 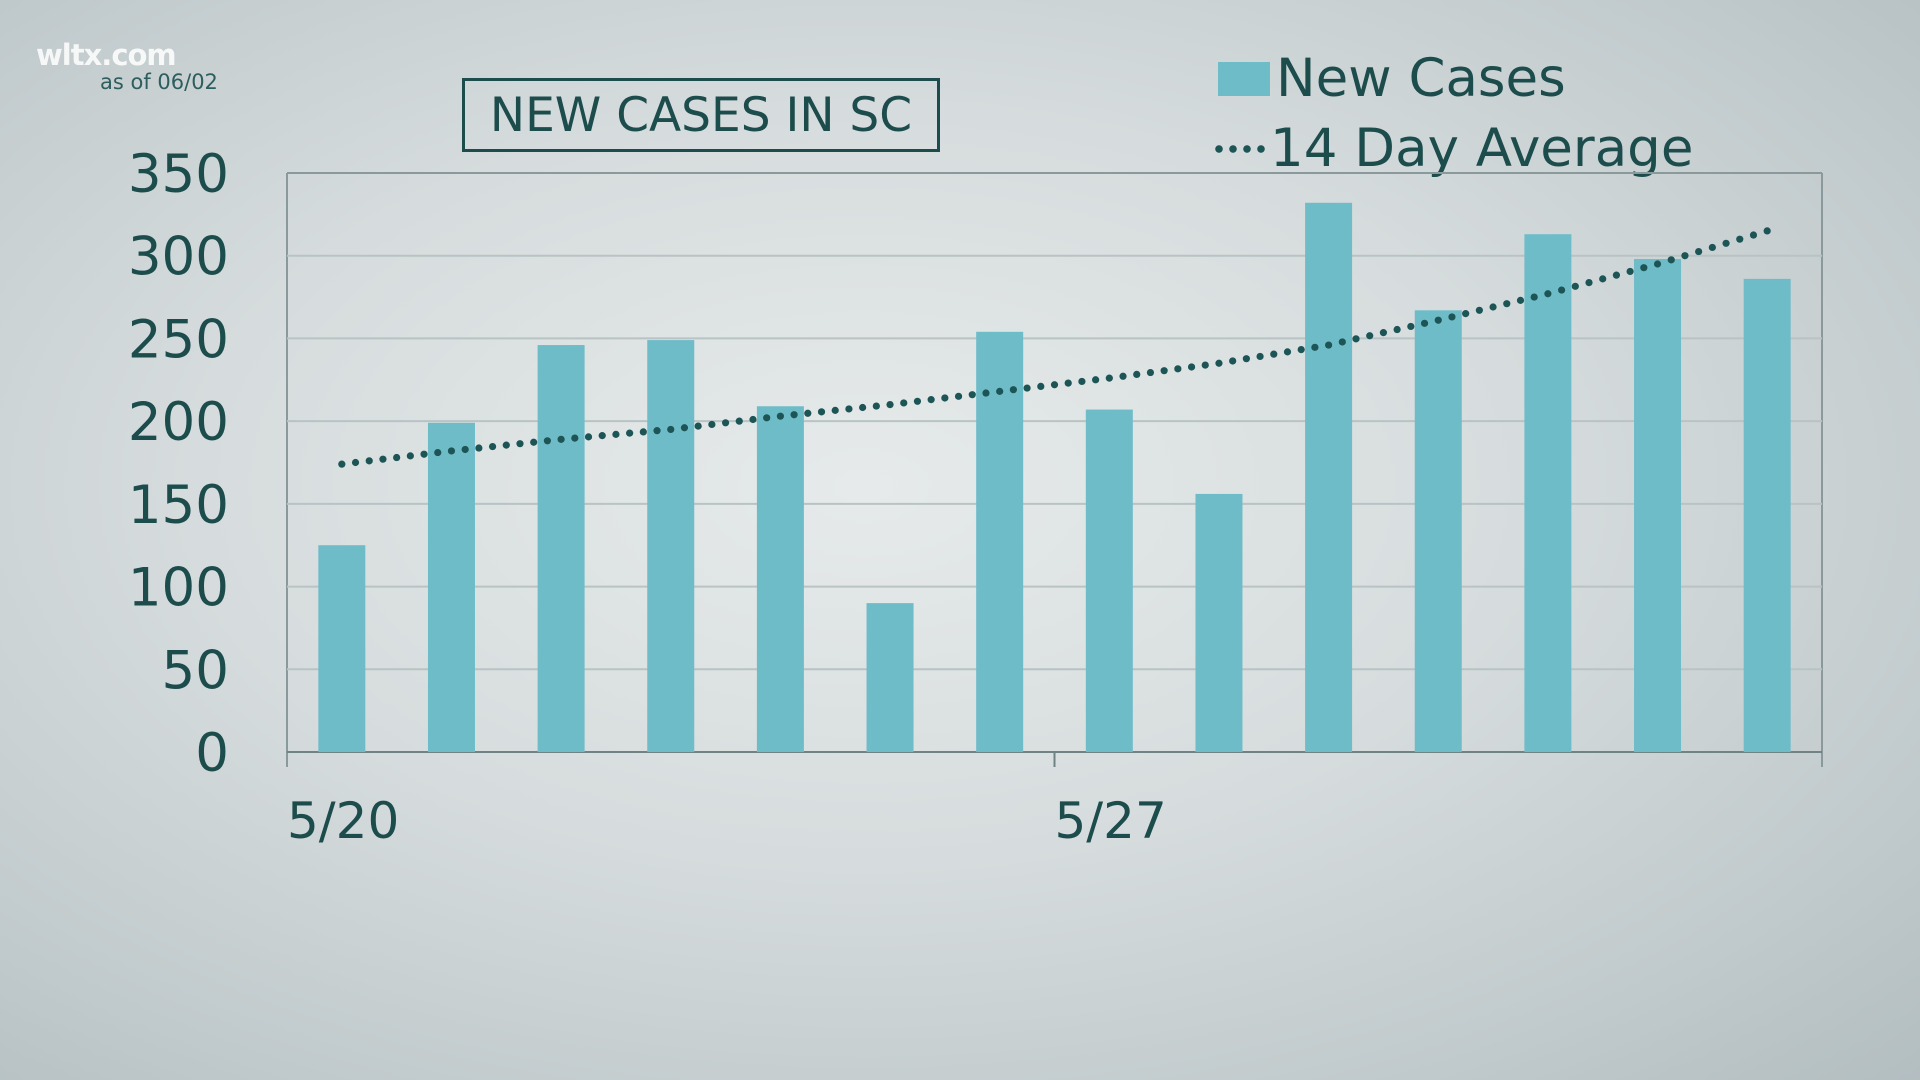 What do you see at coordinates (1658, 505) in the screenshot?
I see `bar-6/01` at bounding box center [1658, 505].